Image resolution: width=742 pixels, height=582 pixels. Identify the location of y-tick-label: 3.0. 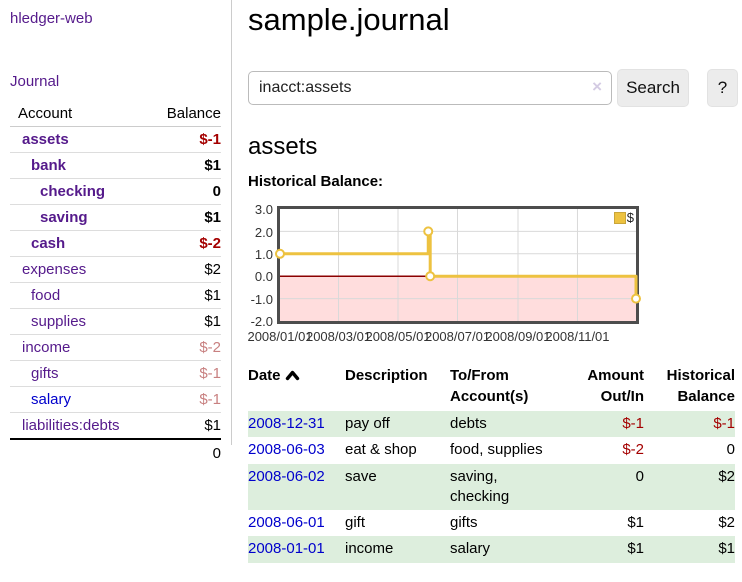
(263, 210).